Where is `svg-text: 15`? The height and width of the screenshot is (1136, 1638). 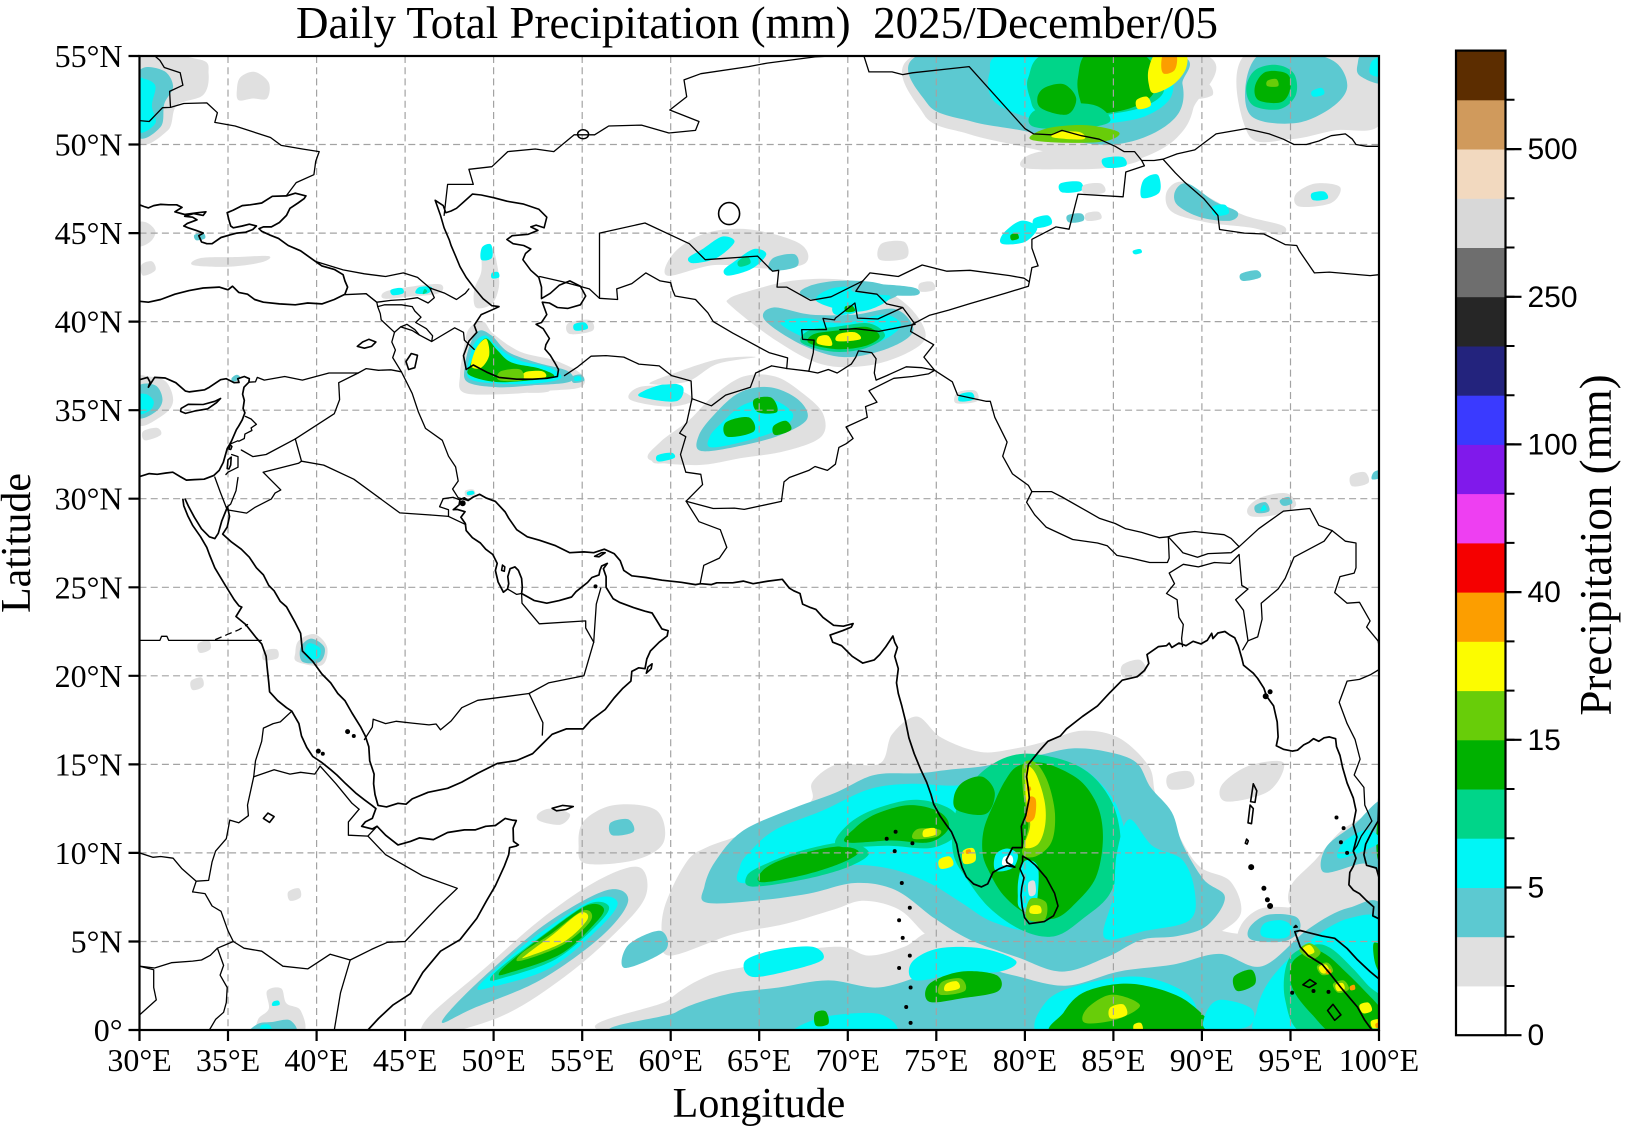
svg-text: 15 is located at coordinates (1544, 740).